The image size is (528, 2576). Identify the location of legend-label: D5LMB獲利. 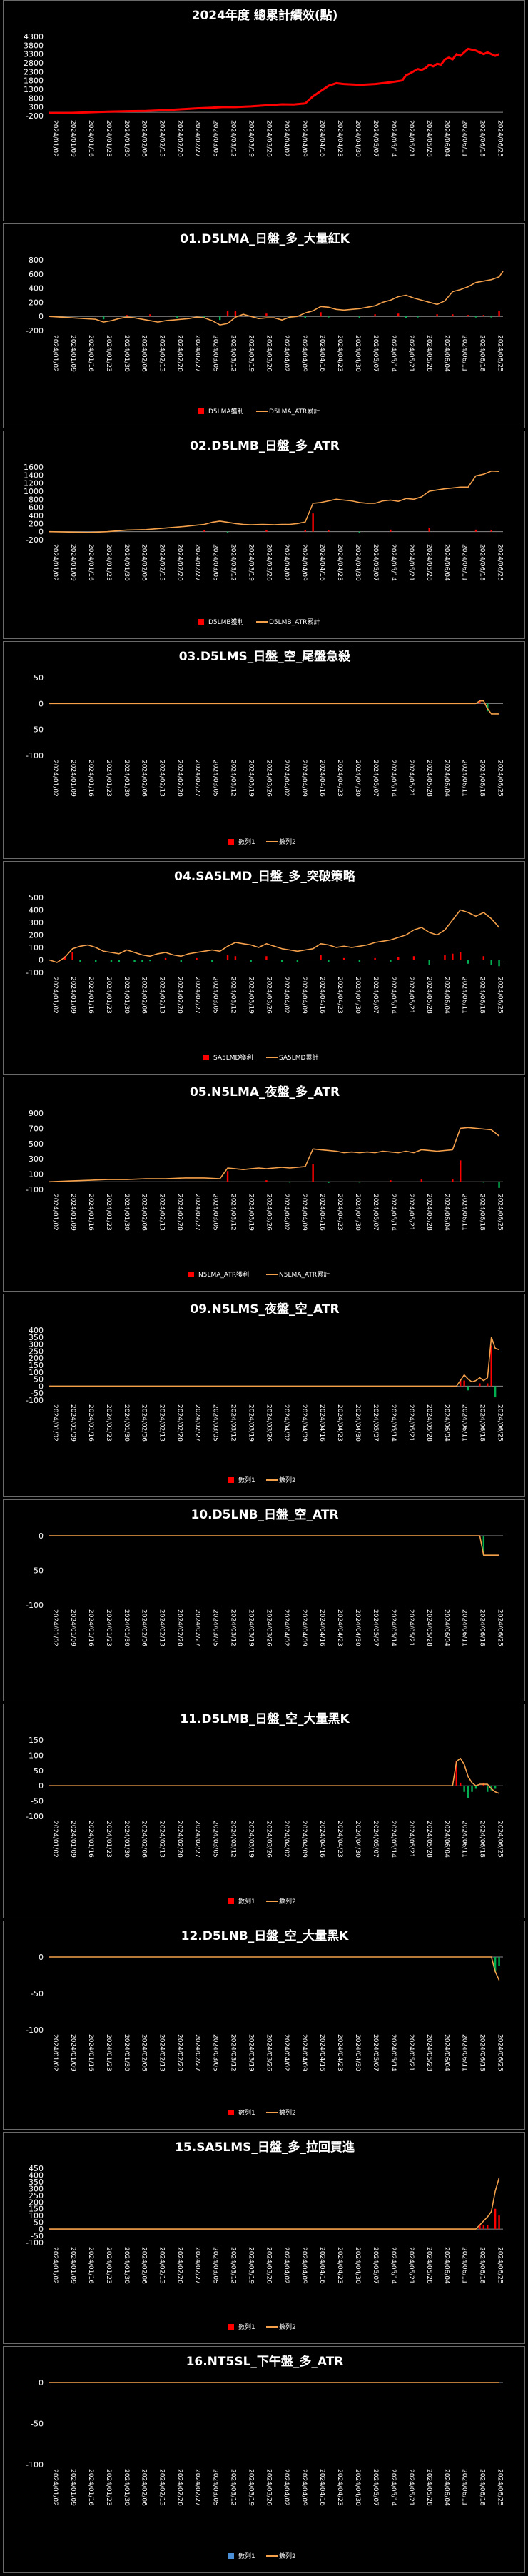
(226, 622).